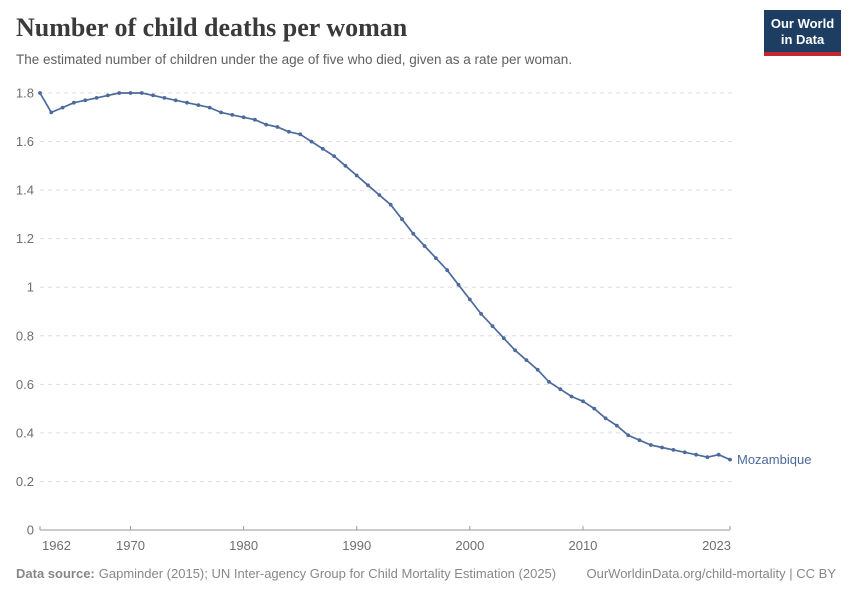 This screenshot has height=600, width=850. I want to click on y-axis-tick-label: 1.2, so click(25, 238).